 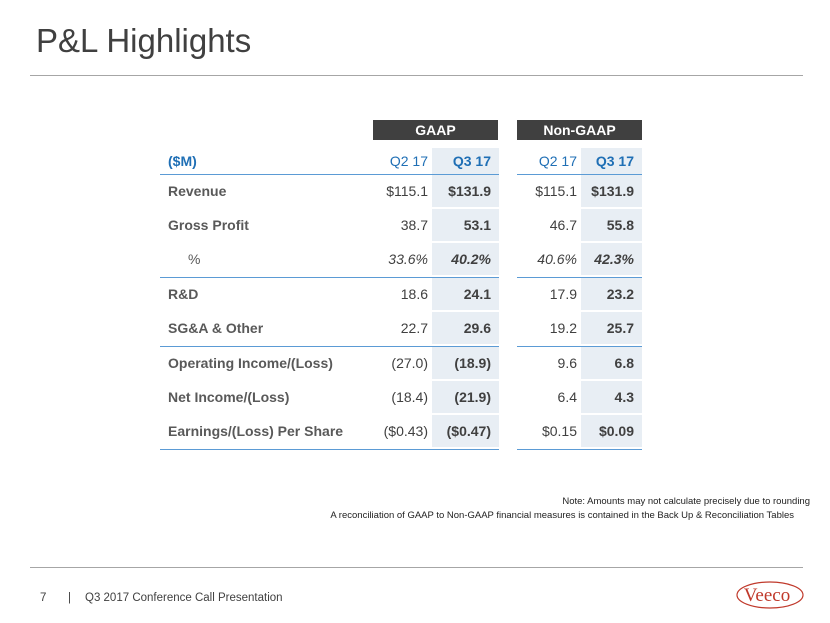 I want to click on table-row: Revenue $115.1 $131.9, so click(x=329, y=192).